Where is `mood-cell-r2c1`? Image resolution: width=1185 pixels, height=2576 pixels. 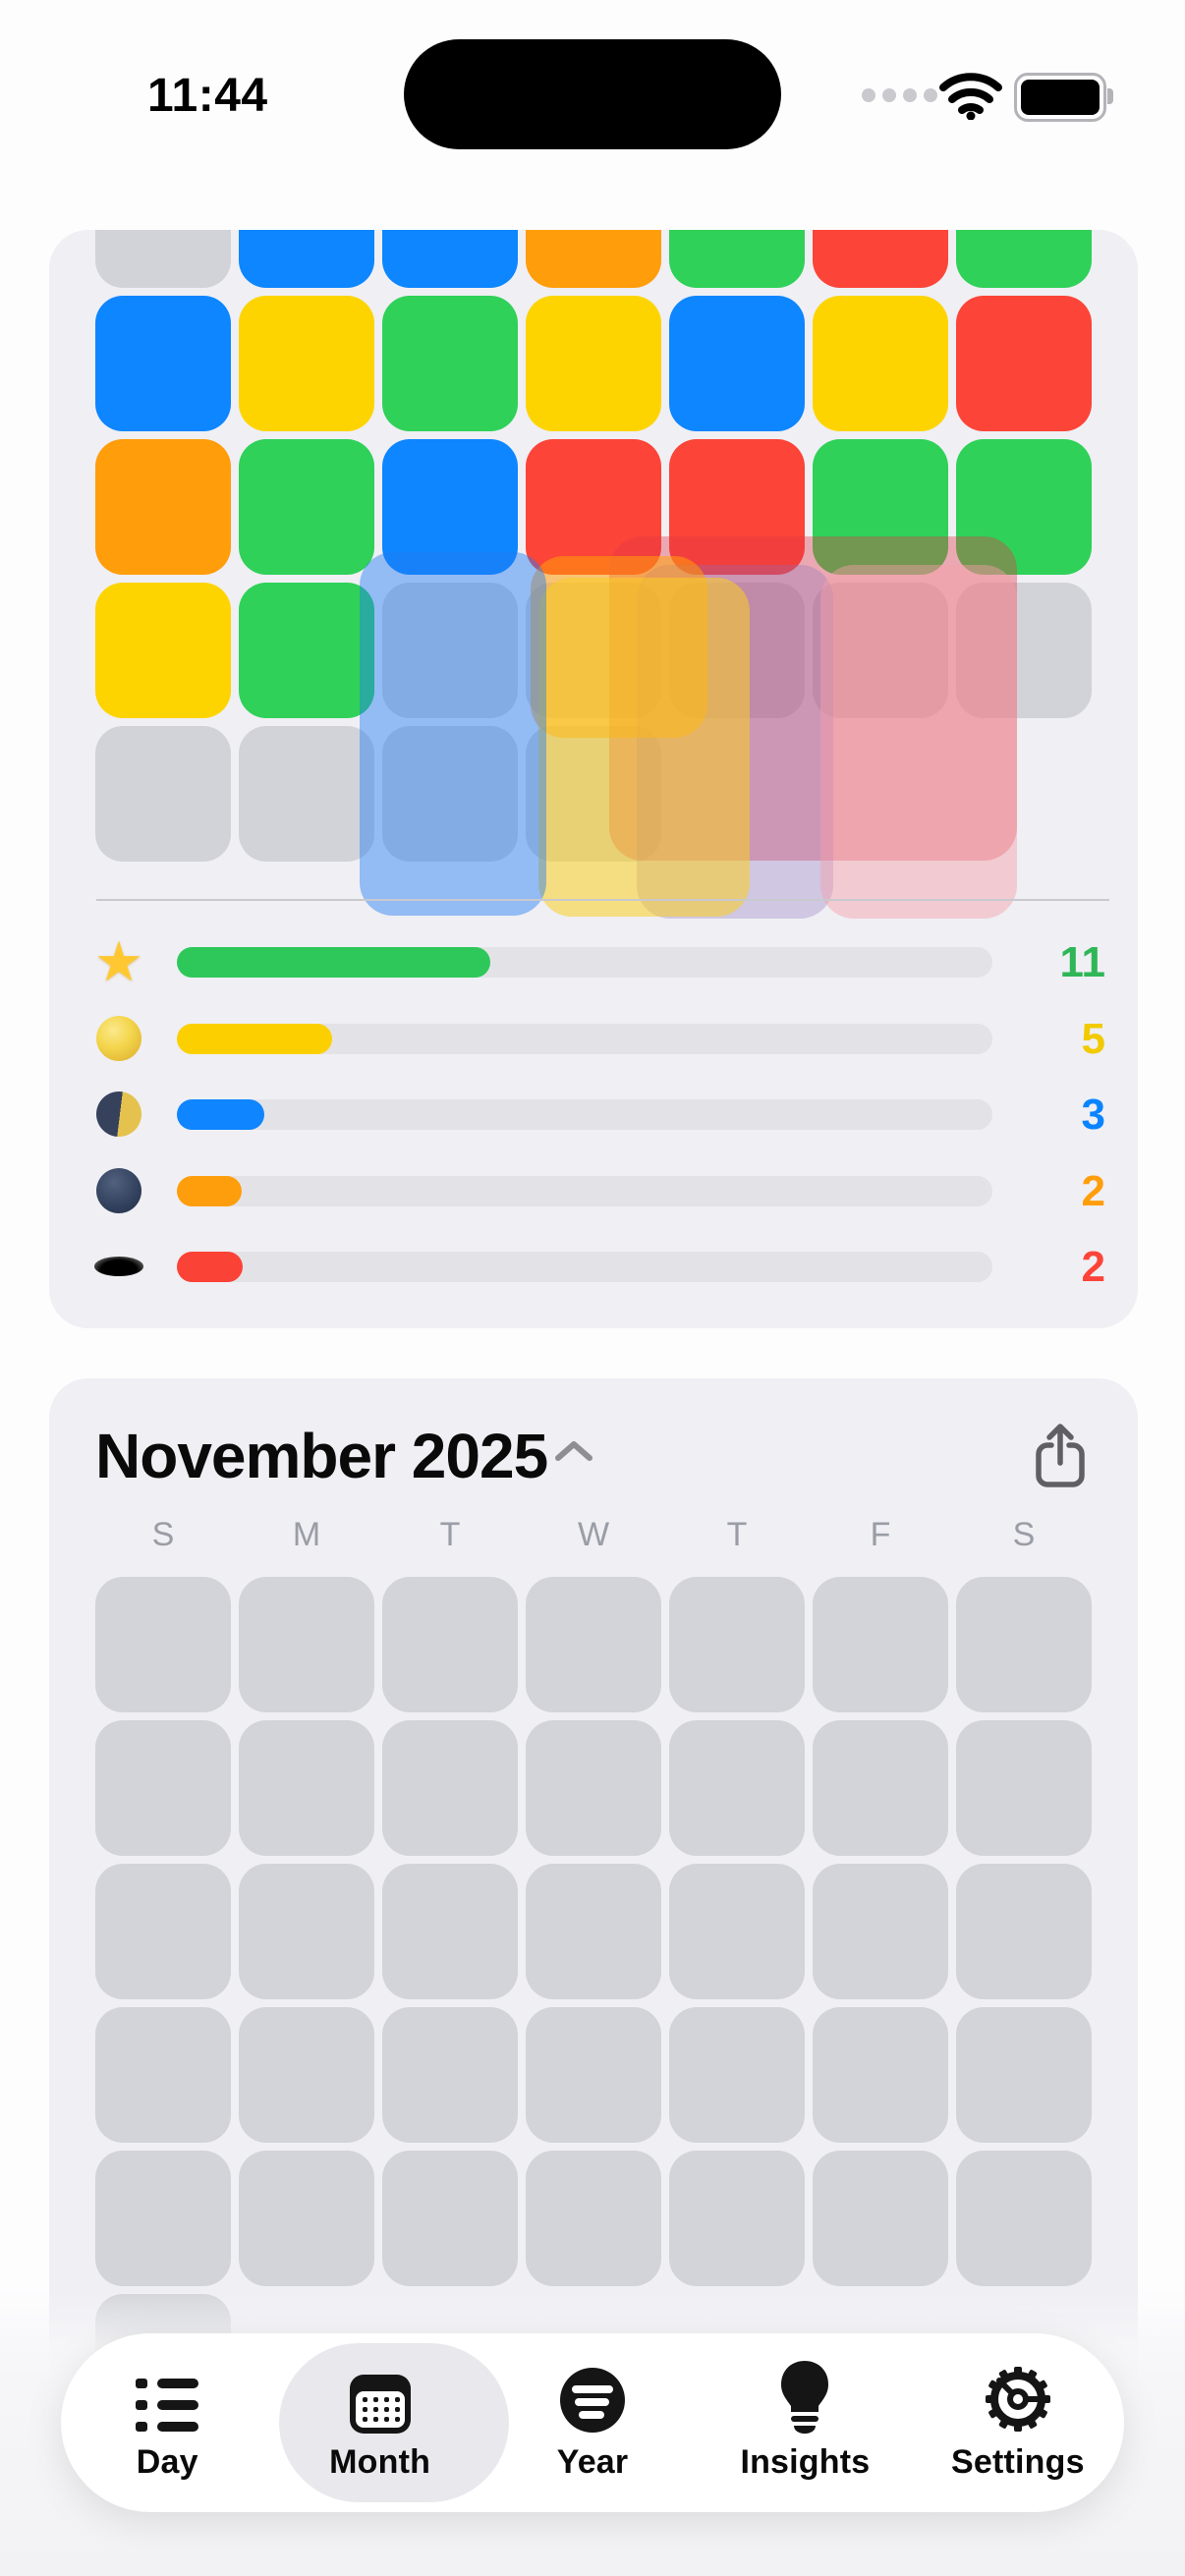 mood-cell-r2c1 is located at coordinates (163, 363).